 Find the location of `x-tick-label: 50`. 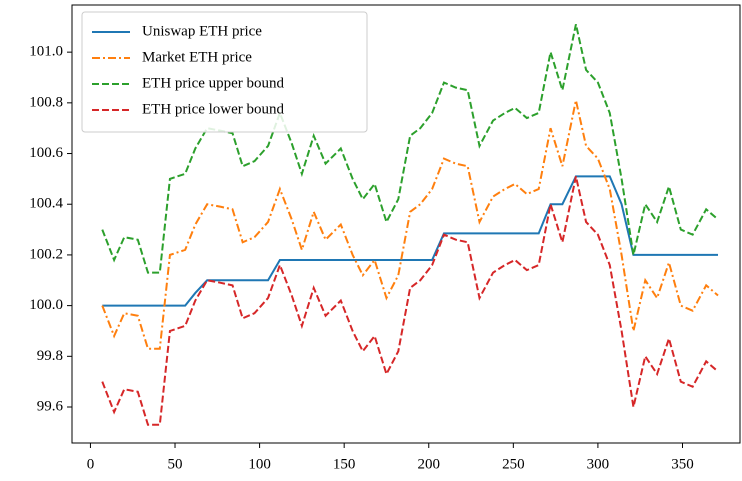

x-tick-label: 50 is located at coordinates (175, 464).